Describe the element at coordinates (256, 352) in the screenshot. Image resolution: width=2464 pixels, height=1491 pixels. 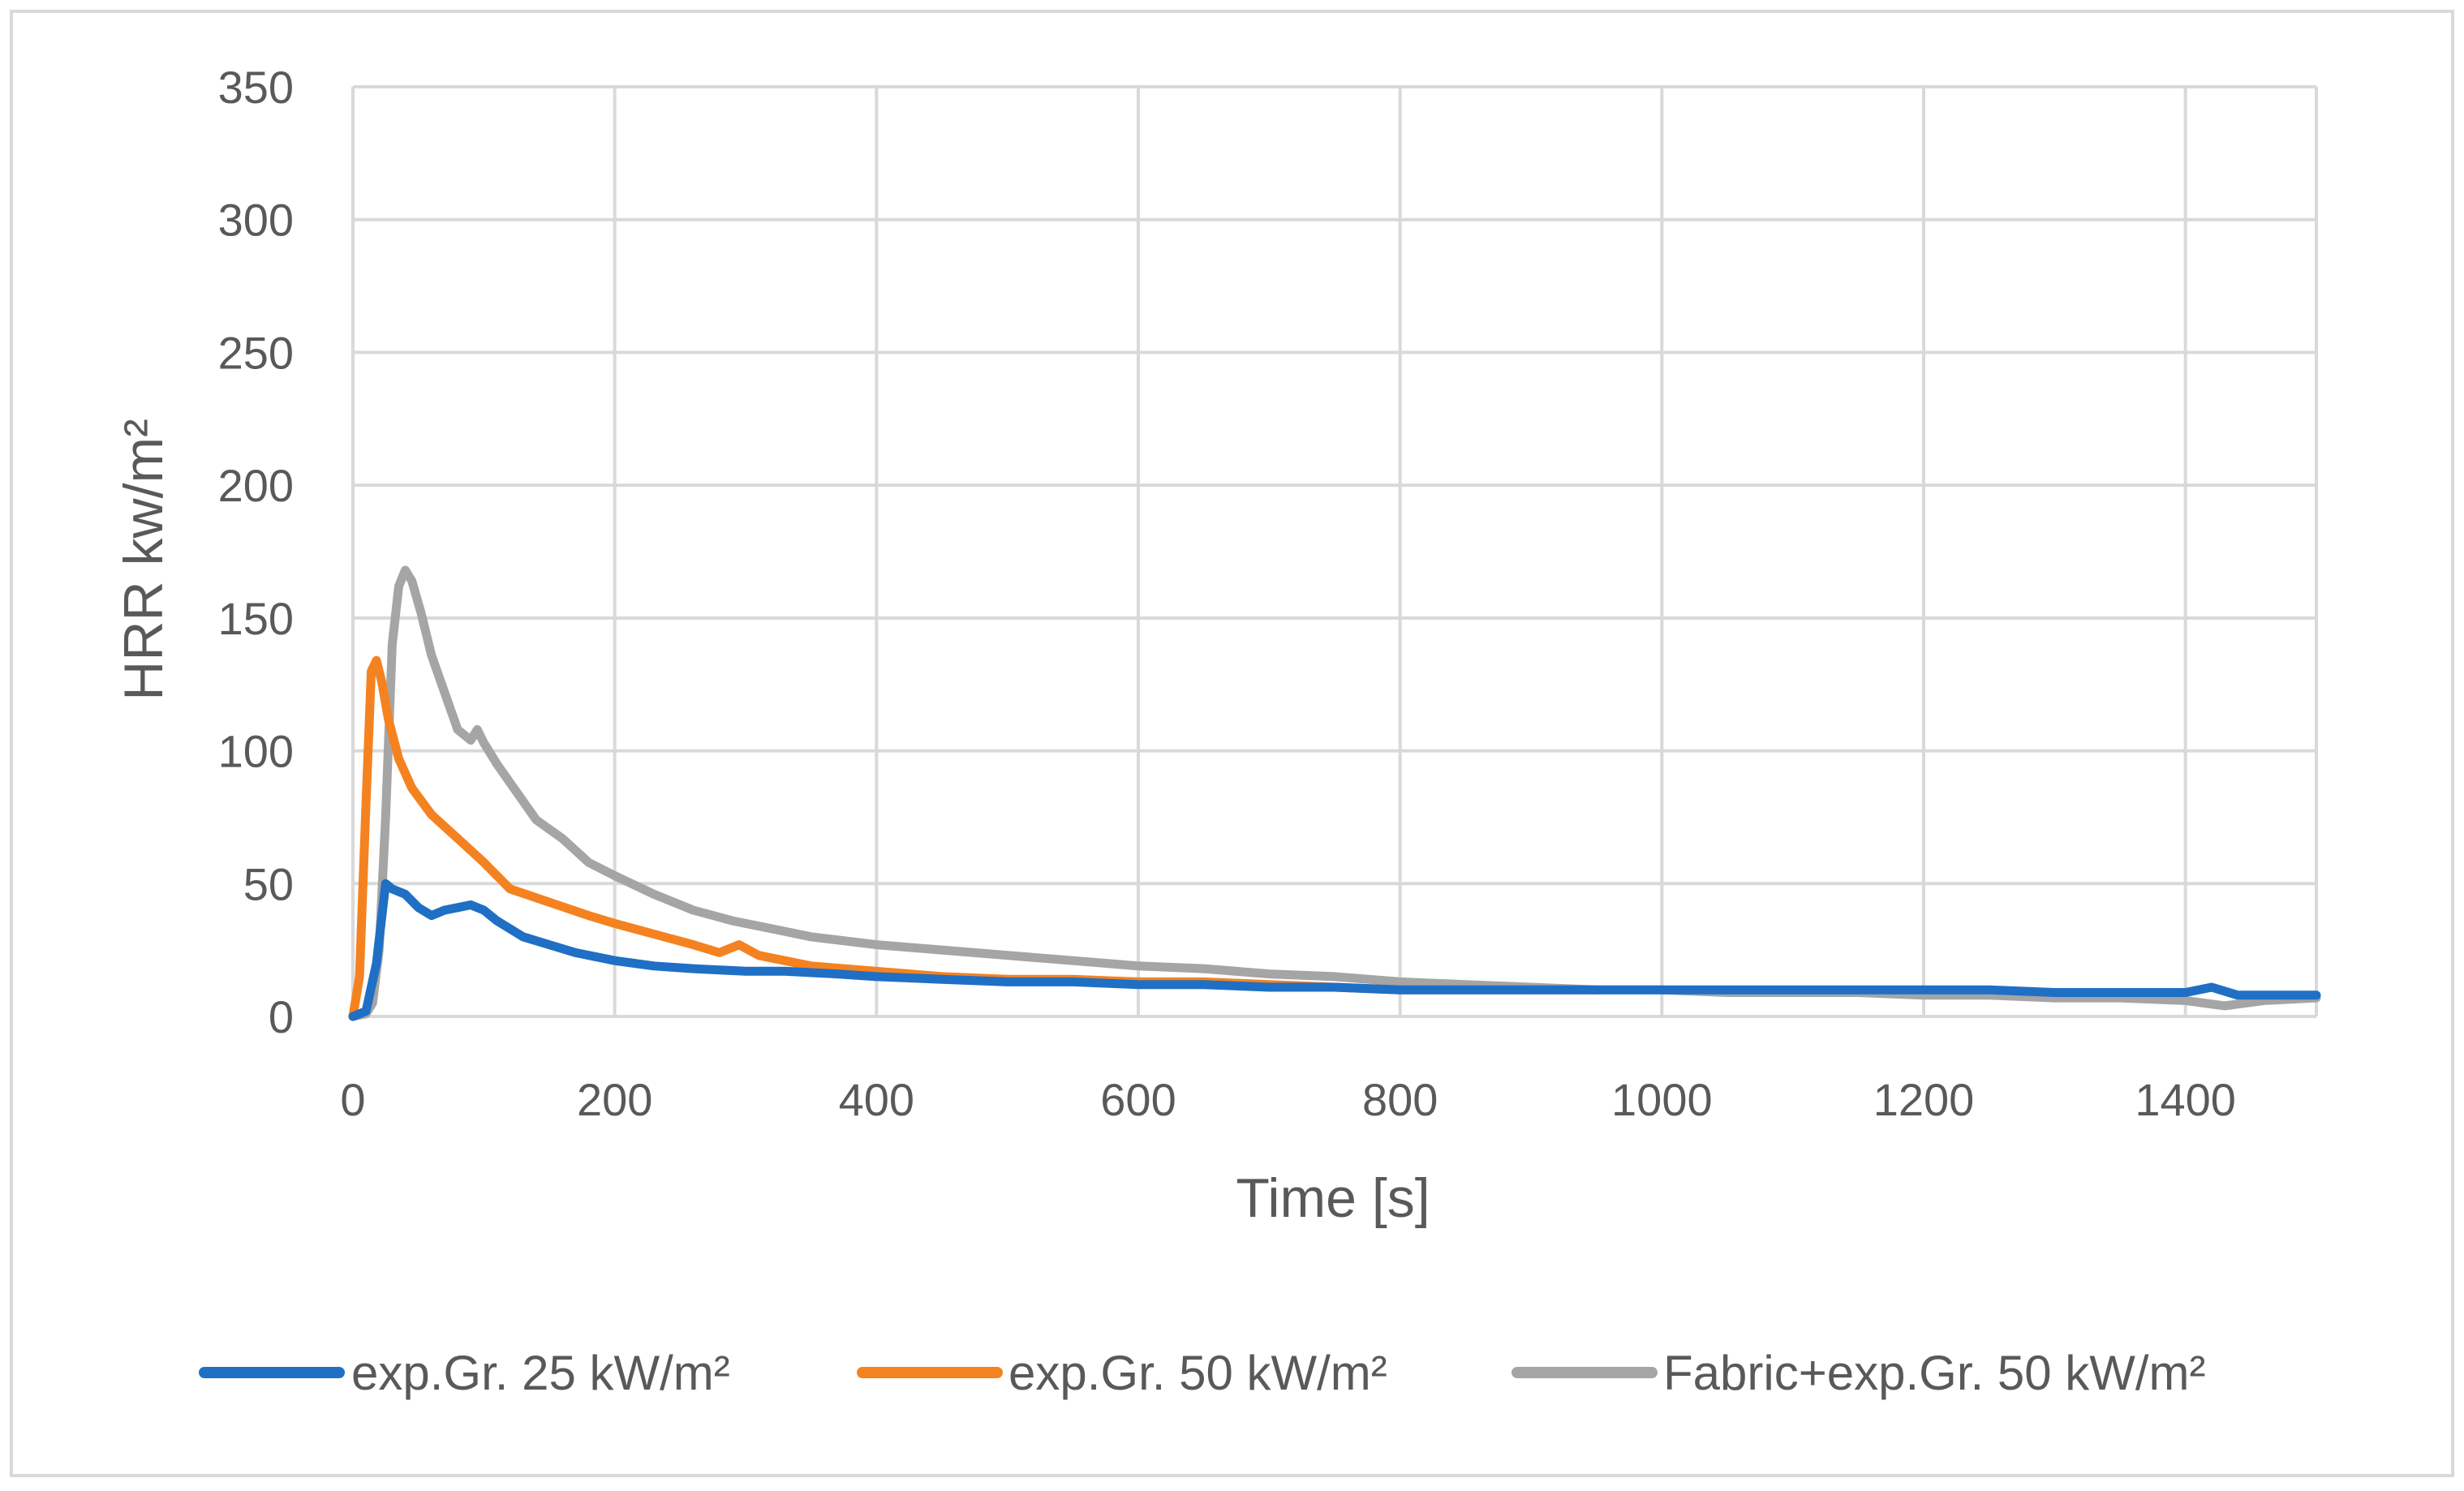
I see `y-tick-label: 250` at that location.